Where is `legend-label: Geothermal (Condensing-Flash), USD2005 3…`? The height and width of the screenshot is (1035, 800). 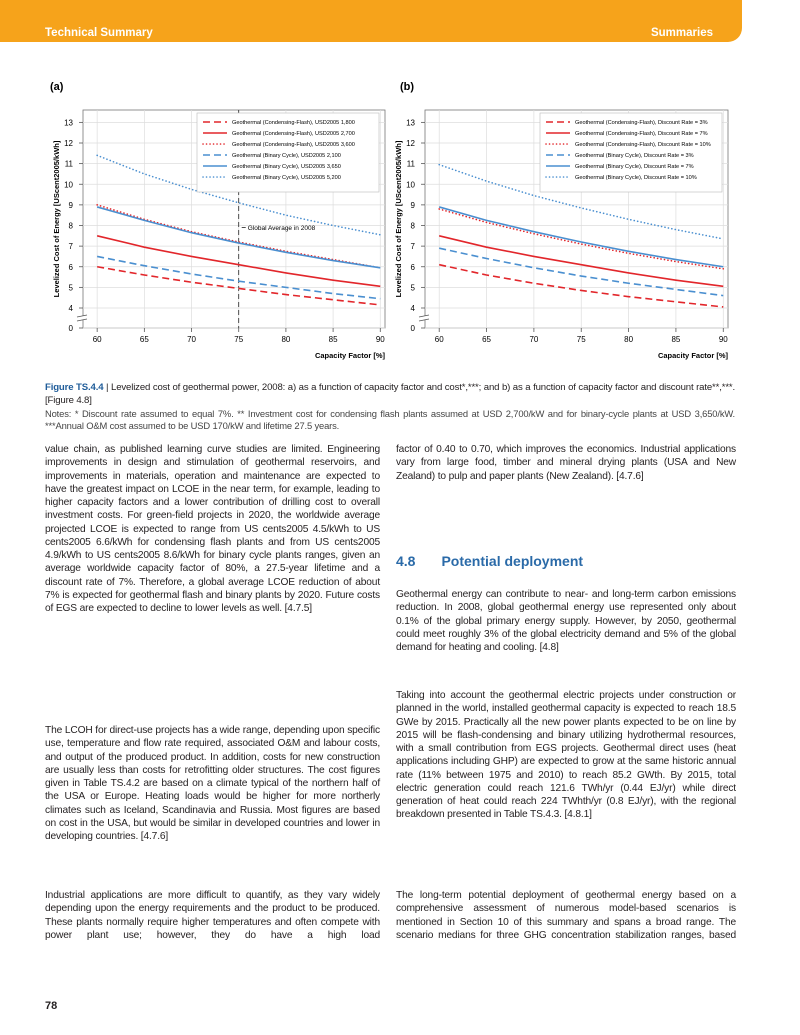
legend-label: Geothermal (Condensing-Flash), USD2005 3… is located at coordinates (293, 145).